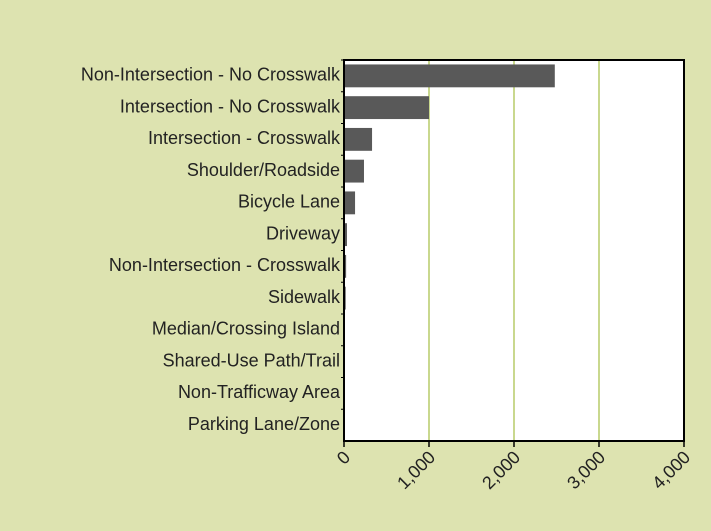 The height and width of the screenshot is (531, 711). I want to click on y-tick-label: Non-Intersection - Crosswalk, so click(225, 265).